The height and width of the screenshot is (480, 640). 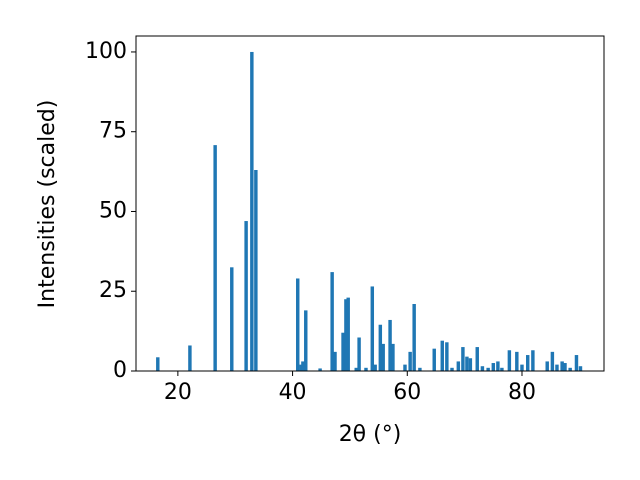 I want to click on x-tick-label: 80, so click(x=522, y=392).